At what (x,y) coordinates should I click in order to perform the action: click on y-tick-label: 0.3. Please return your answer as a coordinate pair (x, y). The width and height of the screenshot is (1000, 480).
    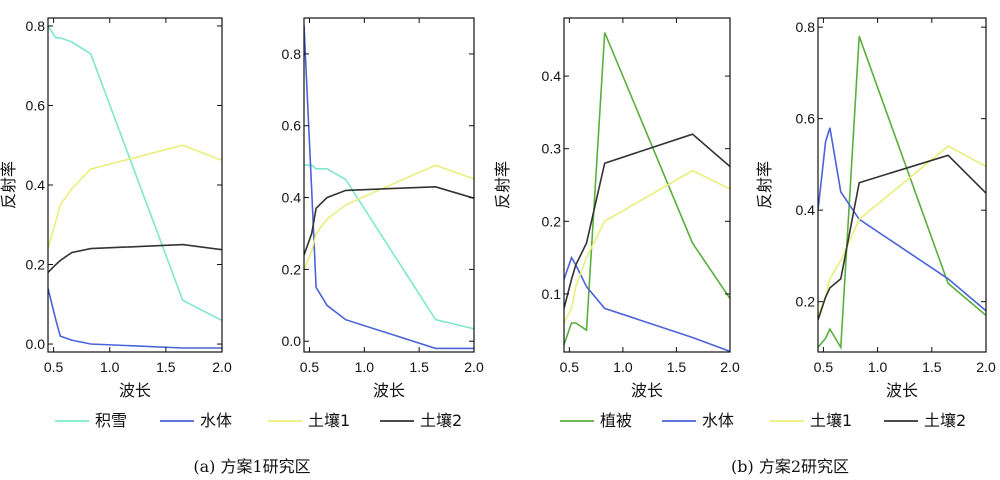
    Looking at the image, I should click on (552, 149).